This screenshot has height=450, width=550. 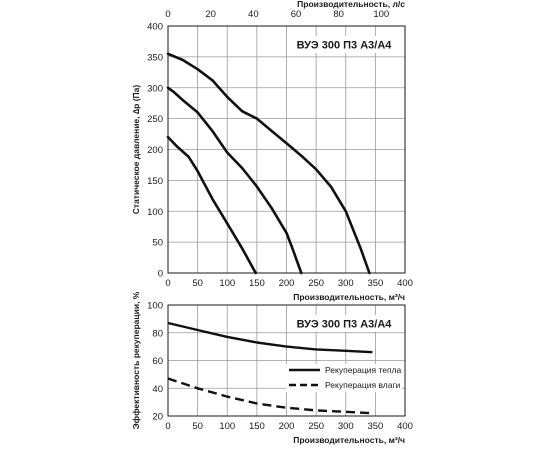 What do you see at coordinates (155, 57) in the screenshot?
I see `y-tick-label: 350` at bounding box center [155, 57].